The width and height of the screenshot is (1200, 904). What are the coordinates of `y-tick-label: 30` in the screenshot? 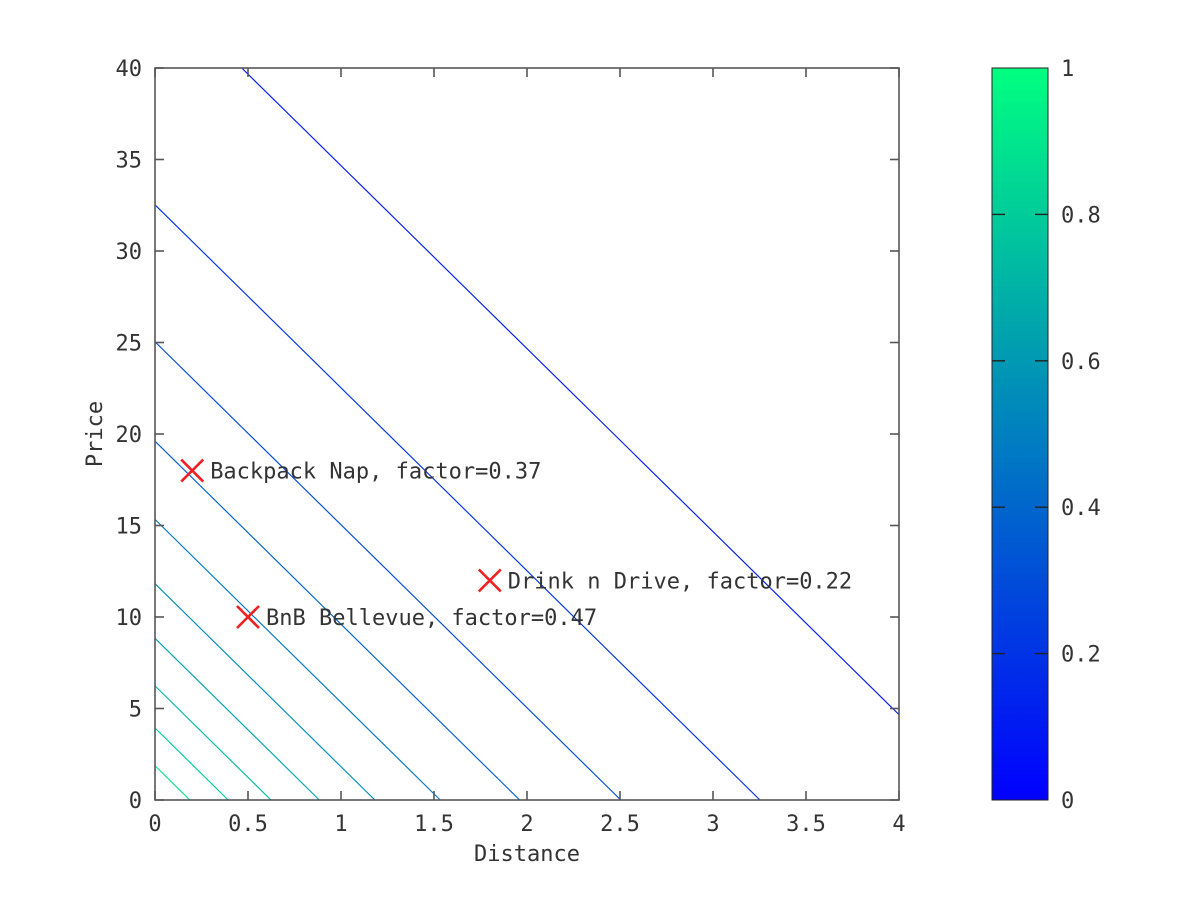 It's located at (129, 252).